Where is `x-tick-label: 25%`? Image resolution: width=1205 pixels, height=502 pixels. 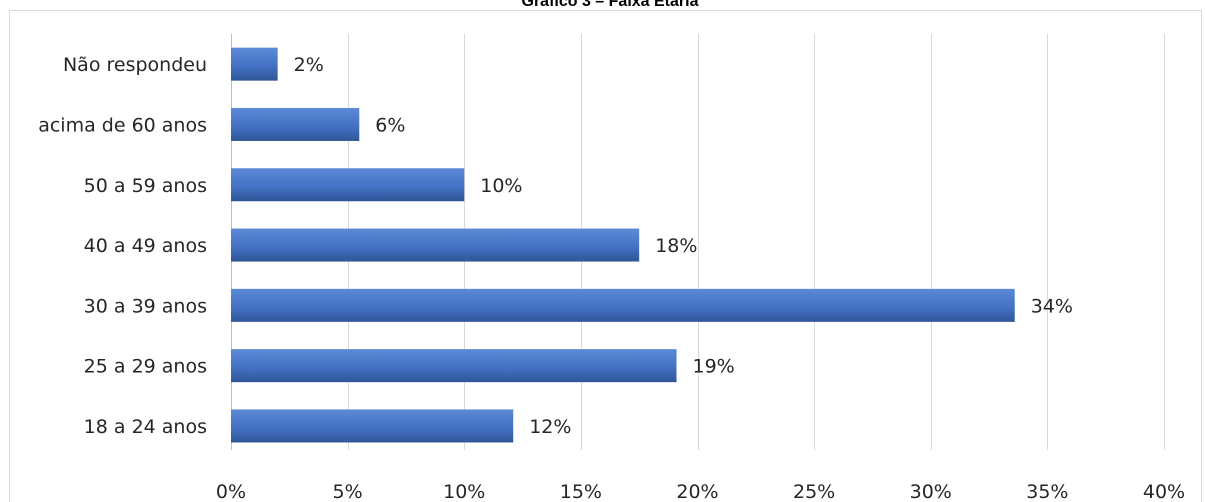
x-tick-label: 25% is located at coordinates (814, 491).